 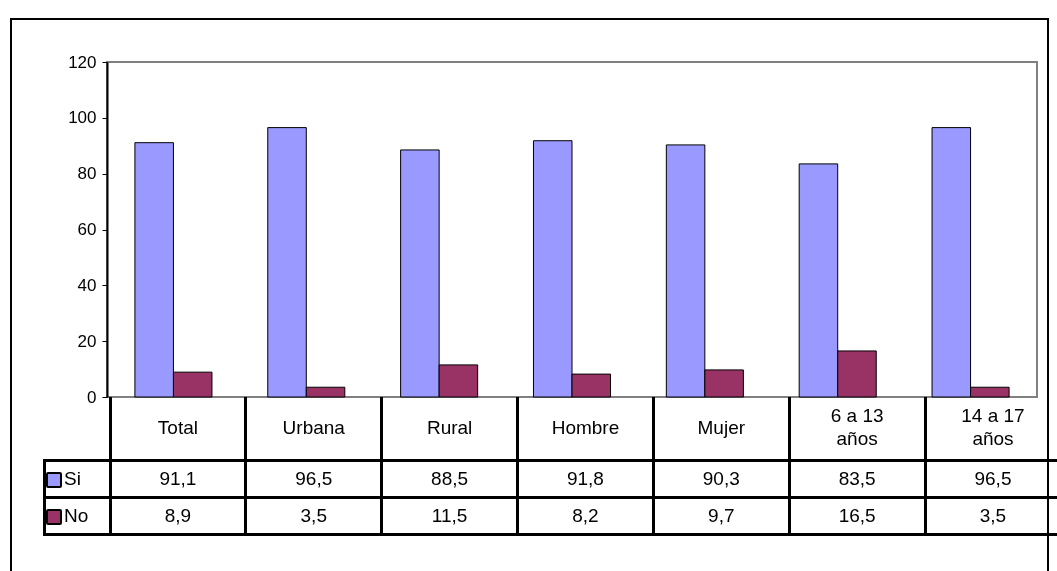 What do you see at coordinates (857, 516) in the screenshot?
I see `data-label: 16,5` at bounding box center [857, 516].